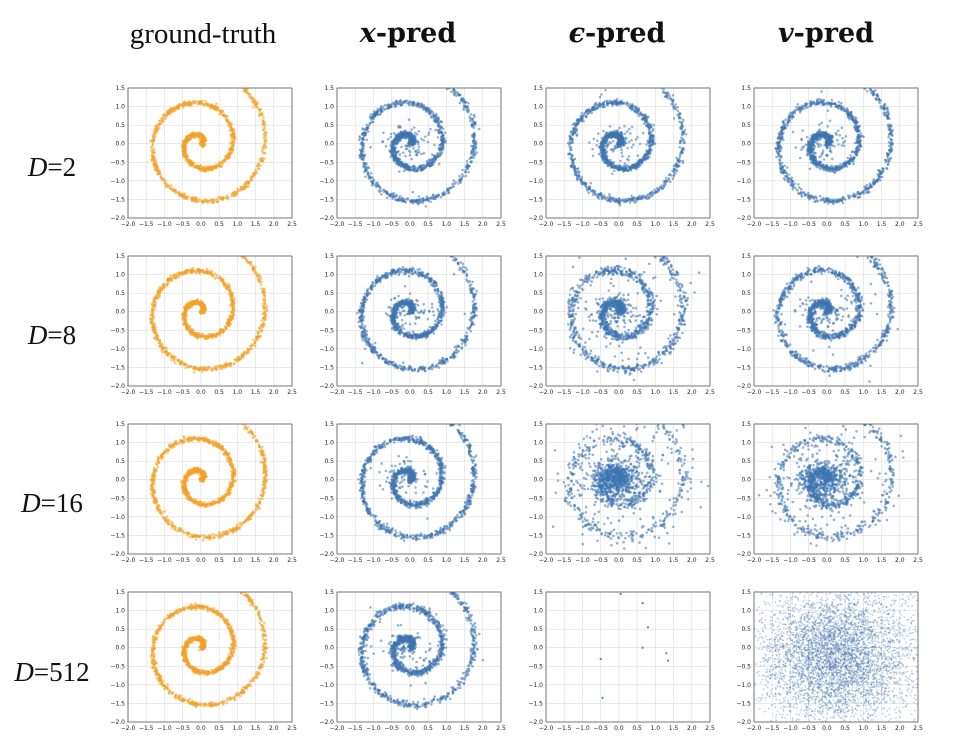  I want to click on v-pred-suffix: -pred, so click(834, 33).